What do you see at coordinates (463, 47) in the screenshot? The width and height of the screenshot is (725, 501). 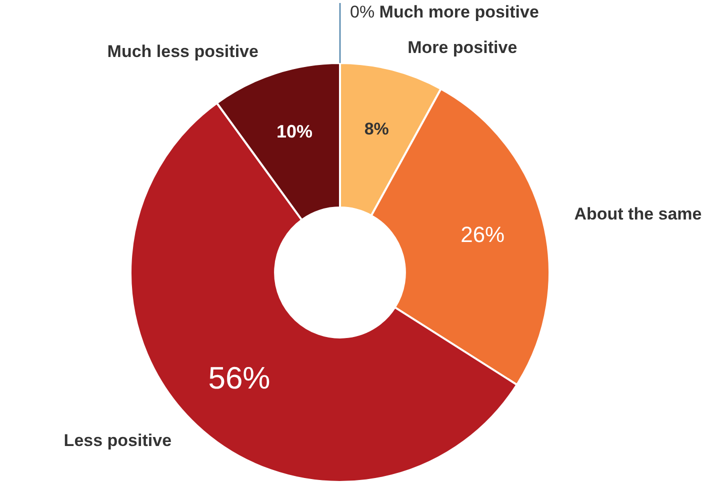 I see `slice-label: More positive` at bounding box center [463, 47].